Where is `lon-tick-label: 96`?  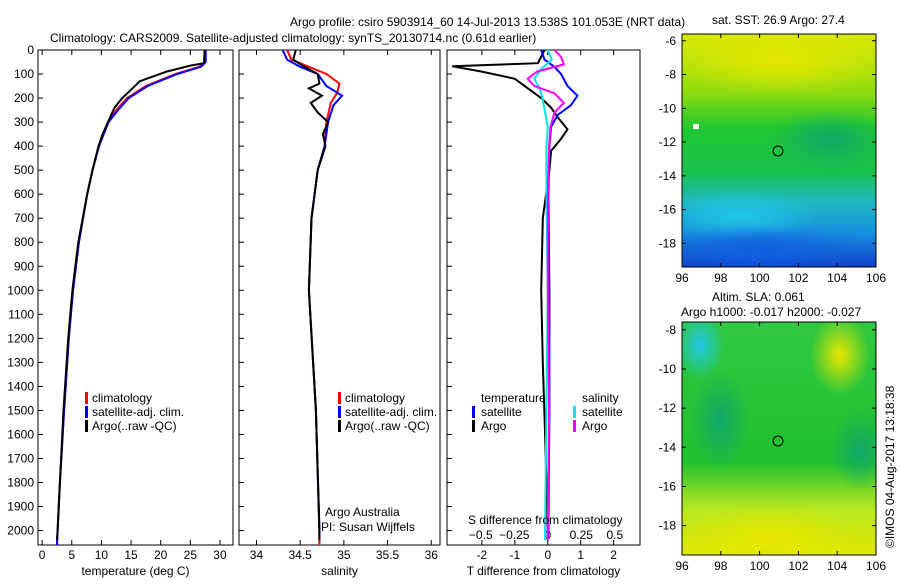 lon-tick-label: 96 is located at coordinates (682, 278).